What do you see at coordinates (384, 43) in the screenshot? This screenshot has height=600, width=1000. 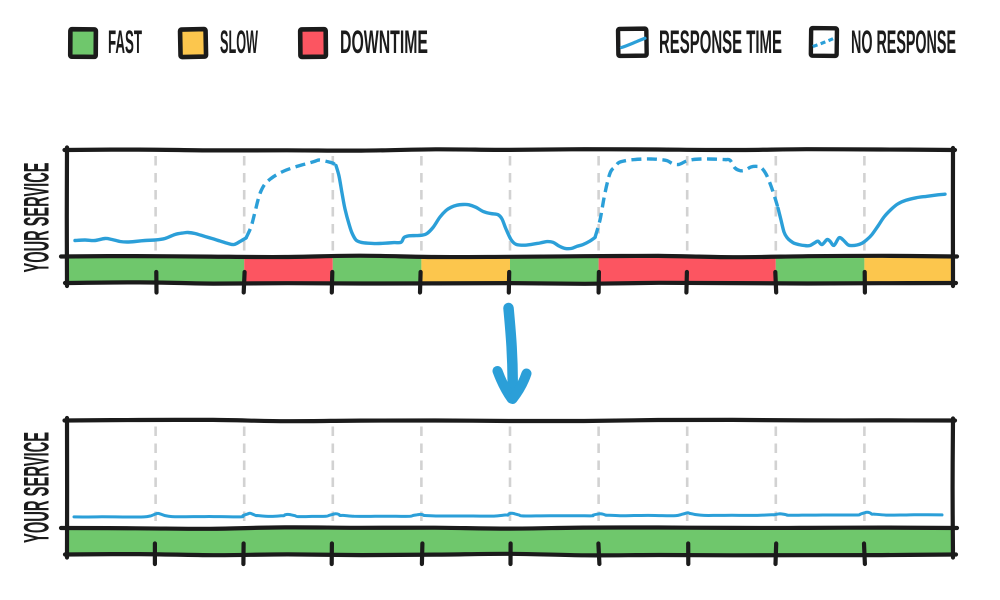 I see `svg-text: DOWNTIME` at bounding box center [384, 43].